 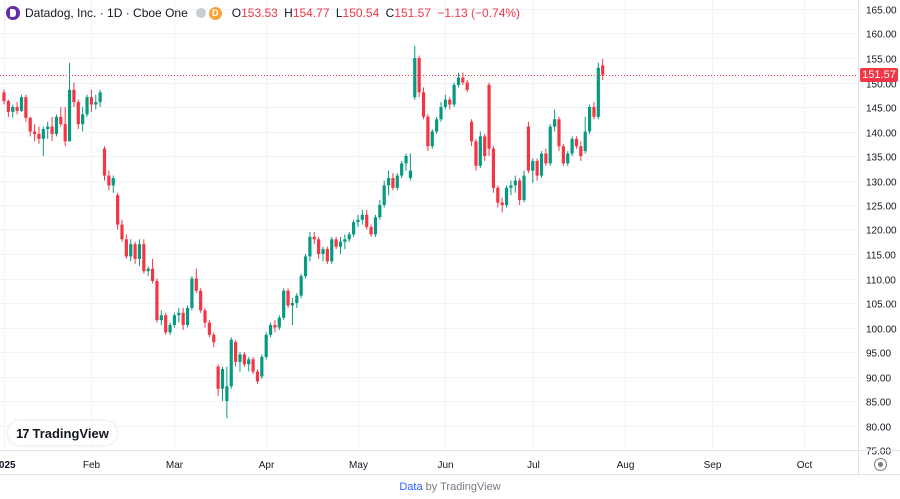 What do you see at coordinates (8, 465) in the screenshot?
I see `x-tick-label: 2025` at bounding box center [8, 465].